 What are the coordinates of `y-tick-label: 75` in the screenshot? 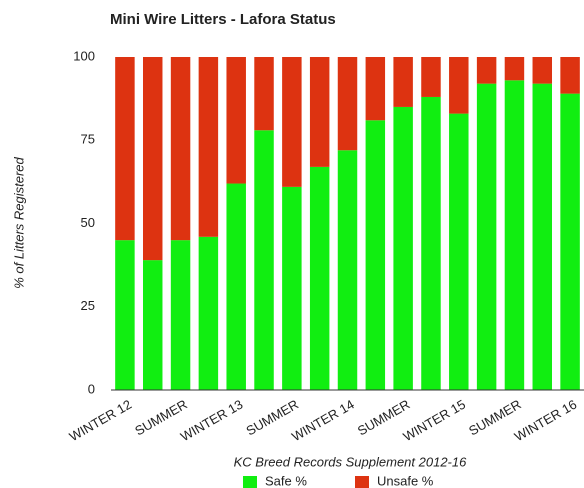 It's located at (88, 139).